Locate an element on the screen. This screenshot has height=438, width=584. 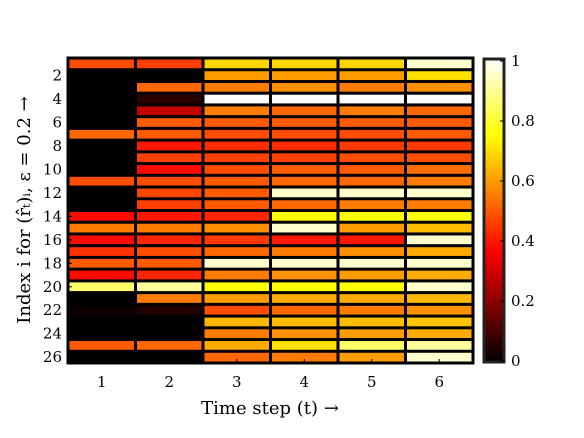
colorbar-tick-label: 1 is located at coordinates (516, 61).